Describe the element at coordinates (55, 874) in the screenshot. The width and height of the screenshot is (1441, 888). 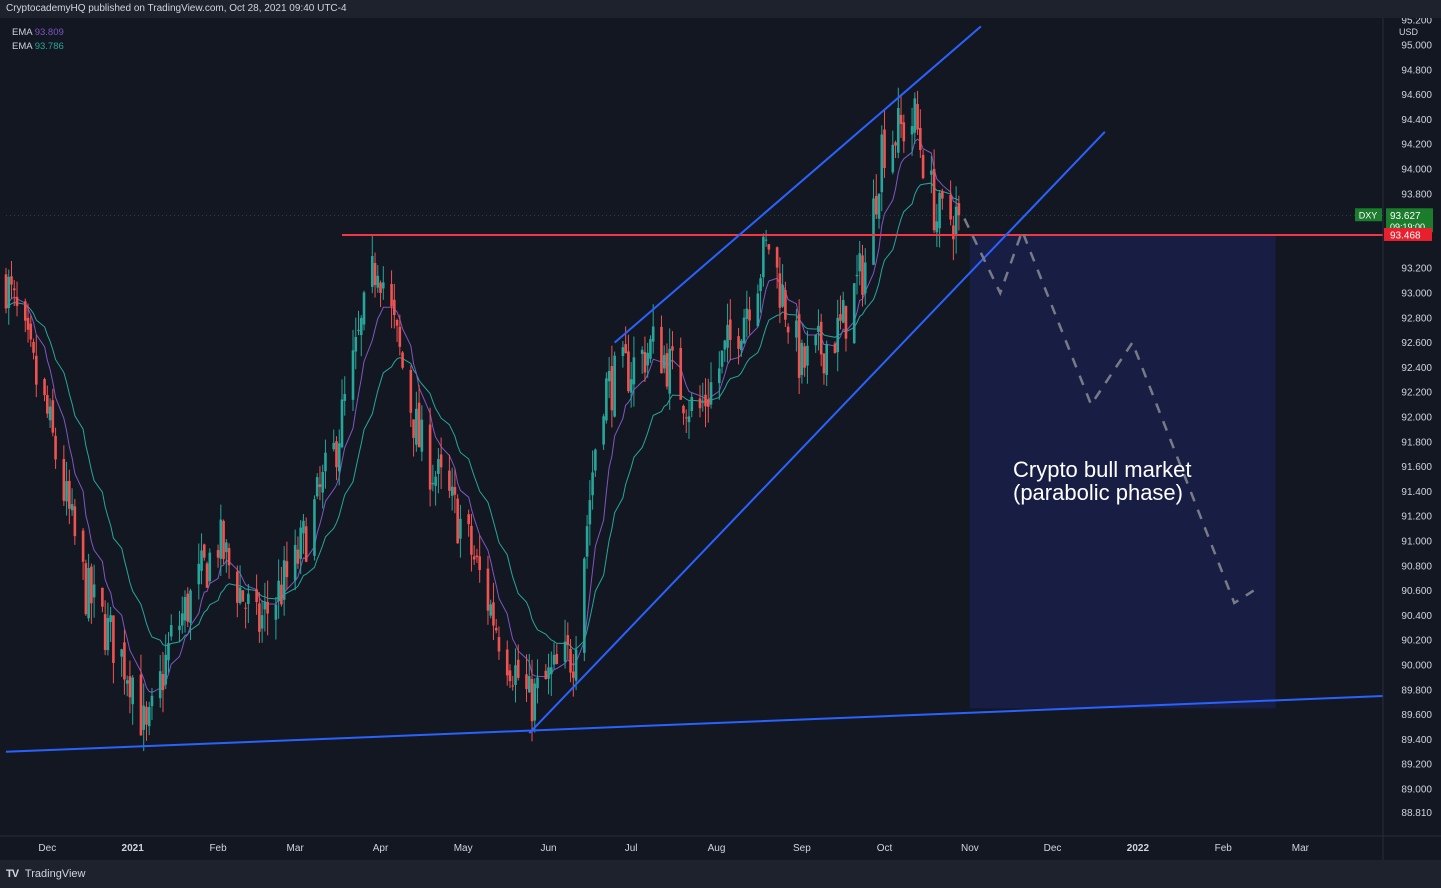
I see `brand-name: TradingView` at that location.